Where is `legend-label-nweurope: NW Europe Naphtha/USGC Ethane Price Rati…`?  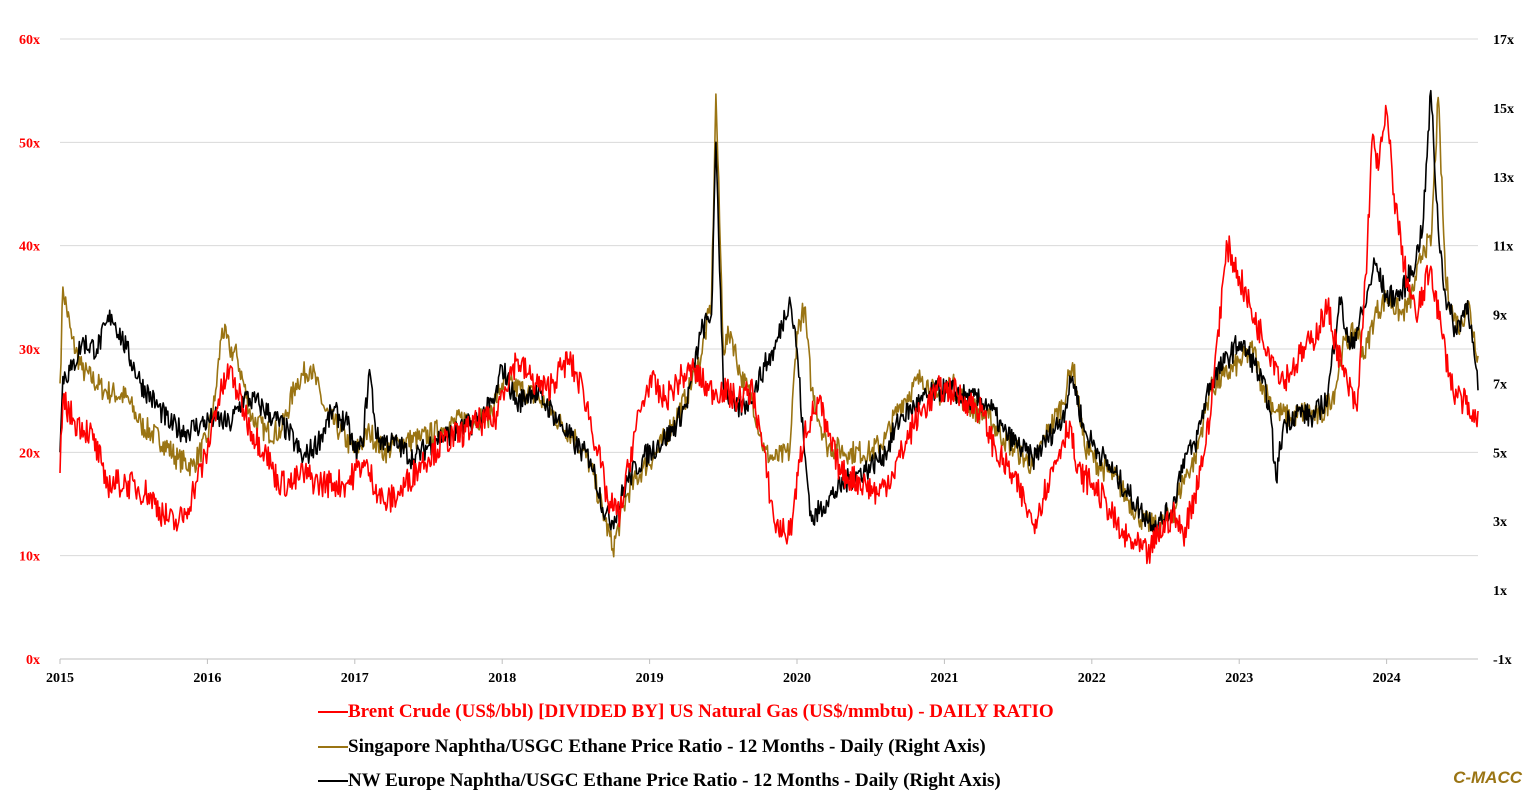
legend-label-nweurope: NW Europe Naphtha/USGC Ethane Price Rati… is located at coordinates (674, 780).